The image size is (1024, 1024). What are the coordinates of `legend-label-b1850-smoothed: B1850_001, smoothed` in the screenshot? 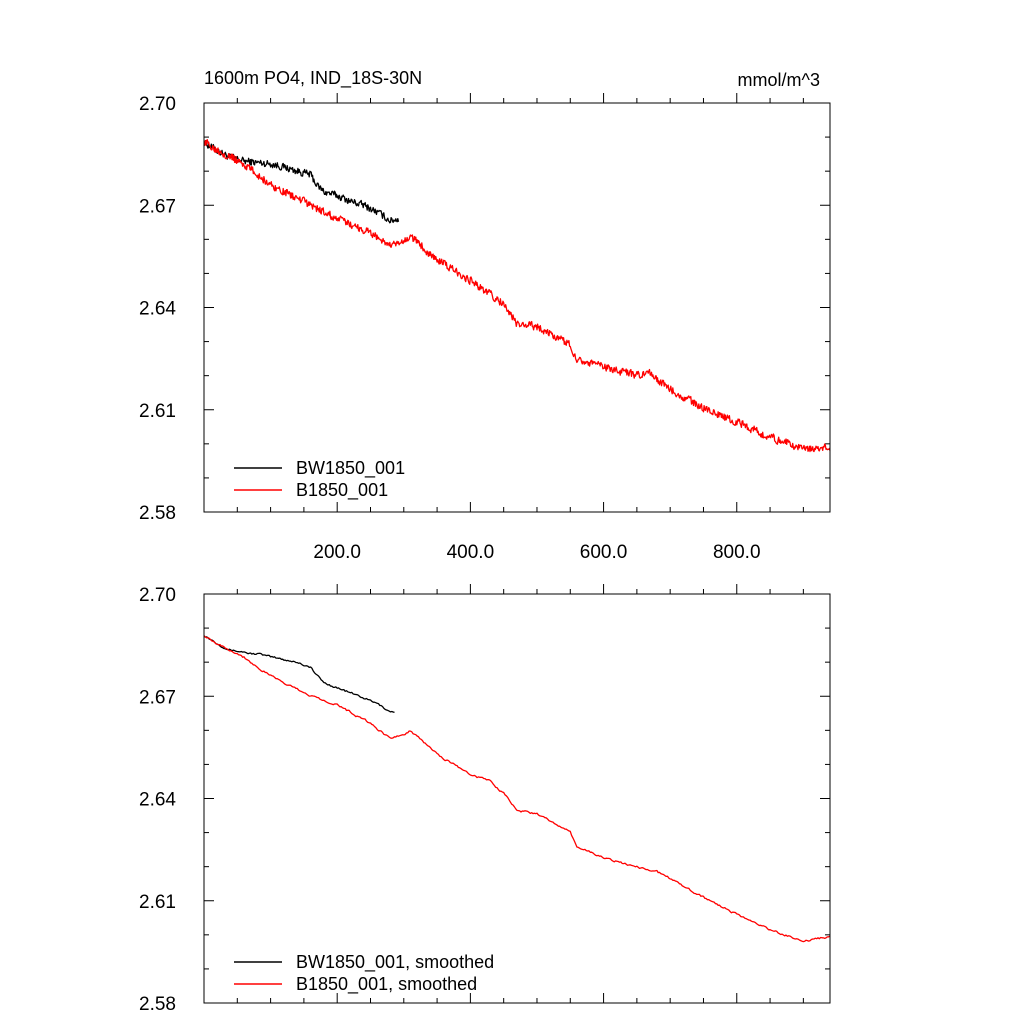 It's located at (386, 984).